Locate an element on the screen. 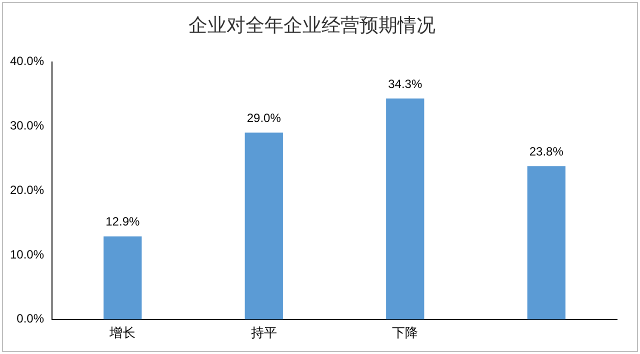 This screenshot has width=640, height=354. x-tick-label: 下降 is located at coordinates (405, 332).